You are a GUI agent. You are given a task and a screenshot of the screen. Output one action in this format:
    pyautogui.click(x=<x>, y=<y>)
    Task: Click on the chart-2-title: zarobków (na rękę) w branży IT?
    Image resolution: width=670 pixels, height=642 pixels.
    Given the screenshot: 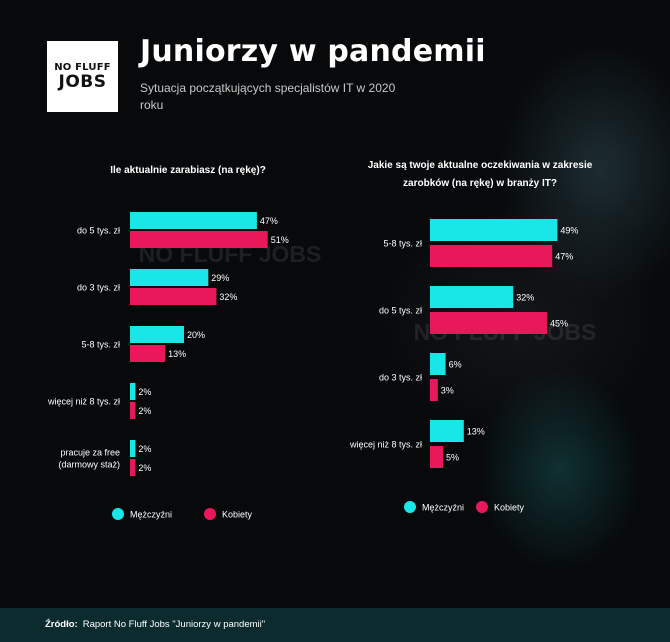 What is the action you would take?
    pyautogui.click(x=480, y=183)
    